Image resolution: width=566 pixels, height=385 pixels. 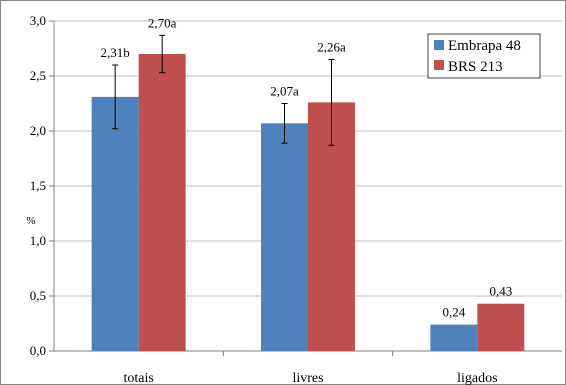 I want to click on y-tick-label: 2,0, so click(x=38, y=130).